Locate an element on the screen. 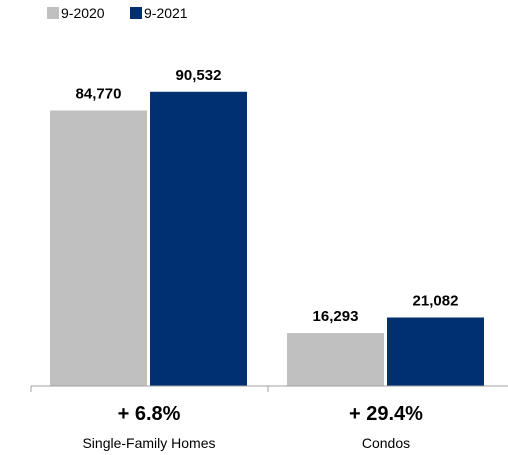 The image size is (508, 455). legend-item-9-2020: 9-2020 is located at coordinates (76, 13).